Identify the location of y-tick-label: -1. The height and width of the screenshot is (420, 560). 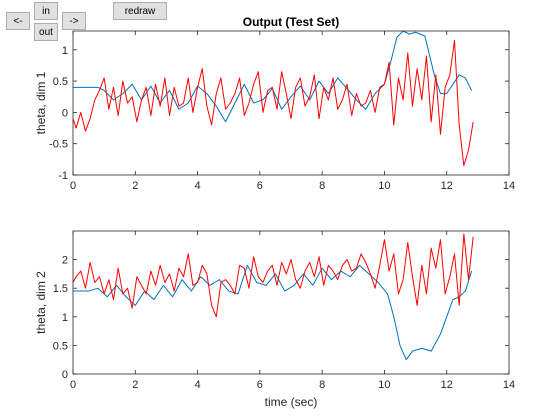
(63, 176).